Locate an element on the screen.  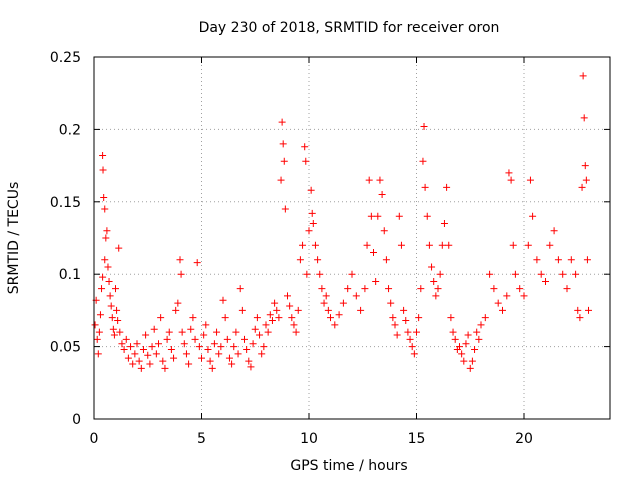
y-tick-label-2: 0.1 is located at coordinates (70, 275).